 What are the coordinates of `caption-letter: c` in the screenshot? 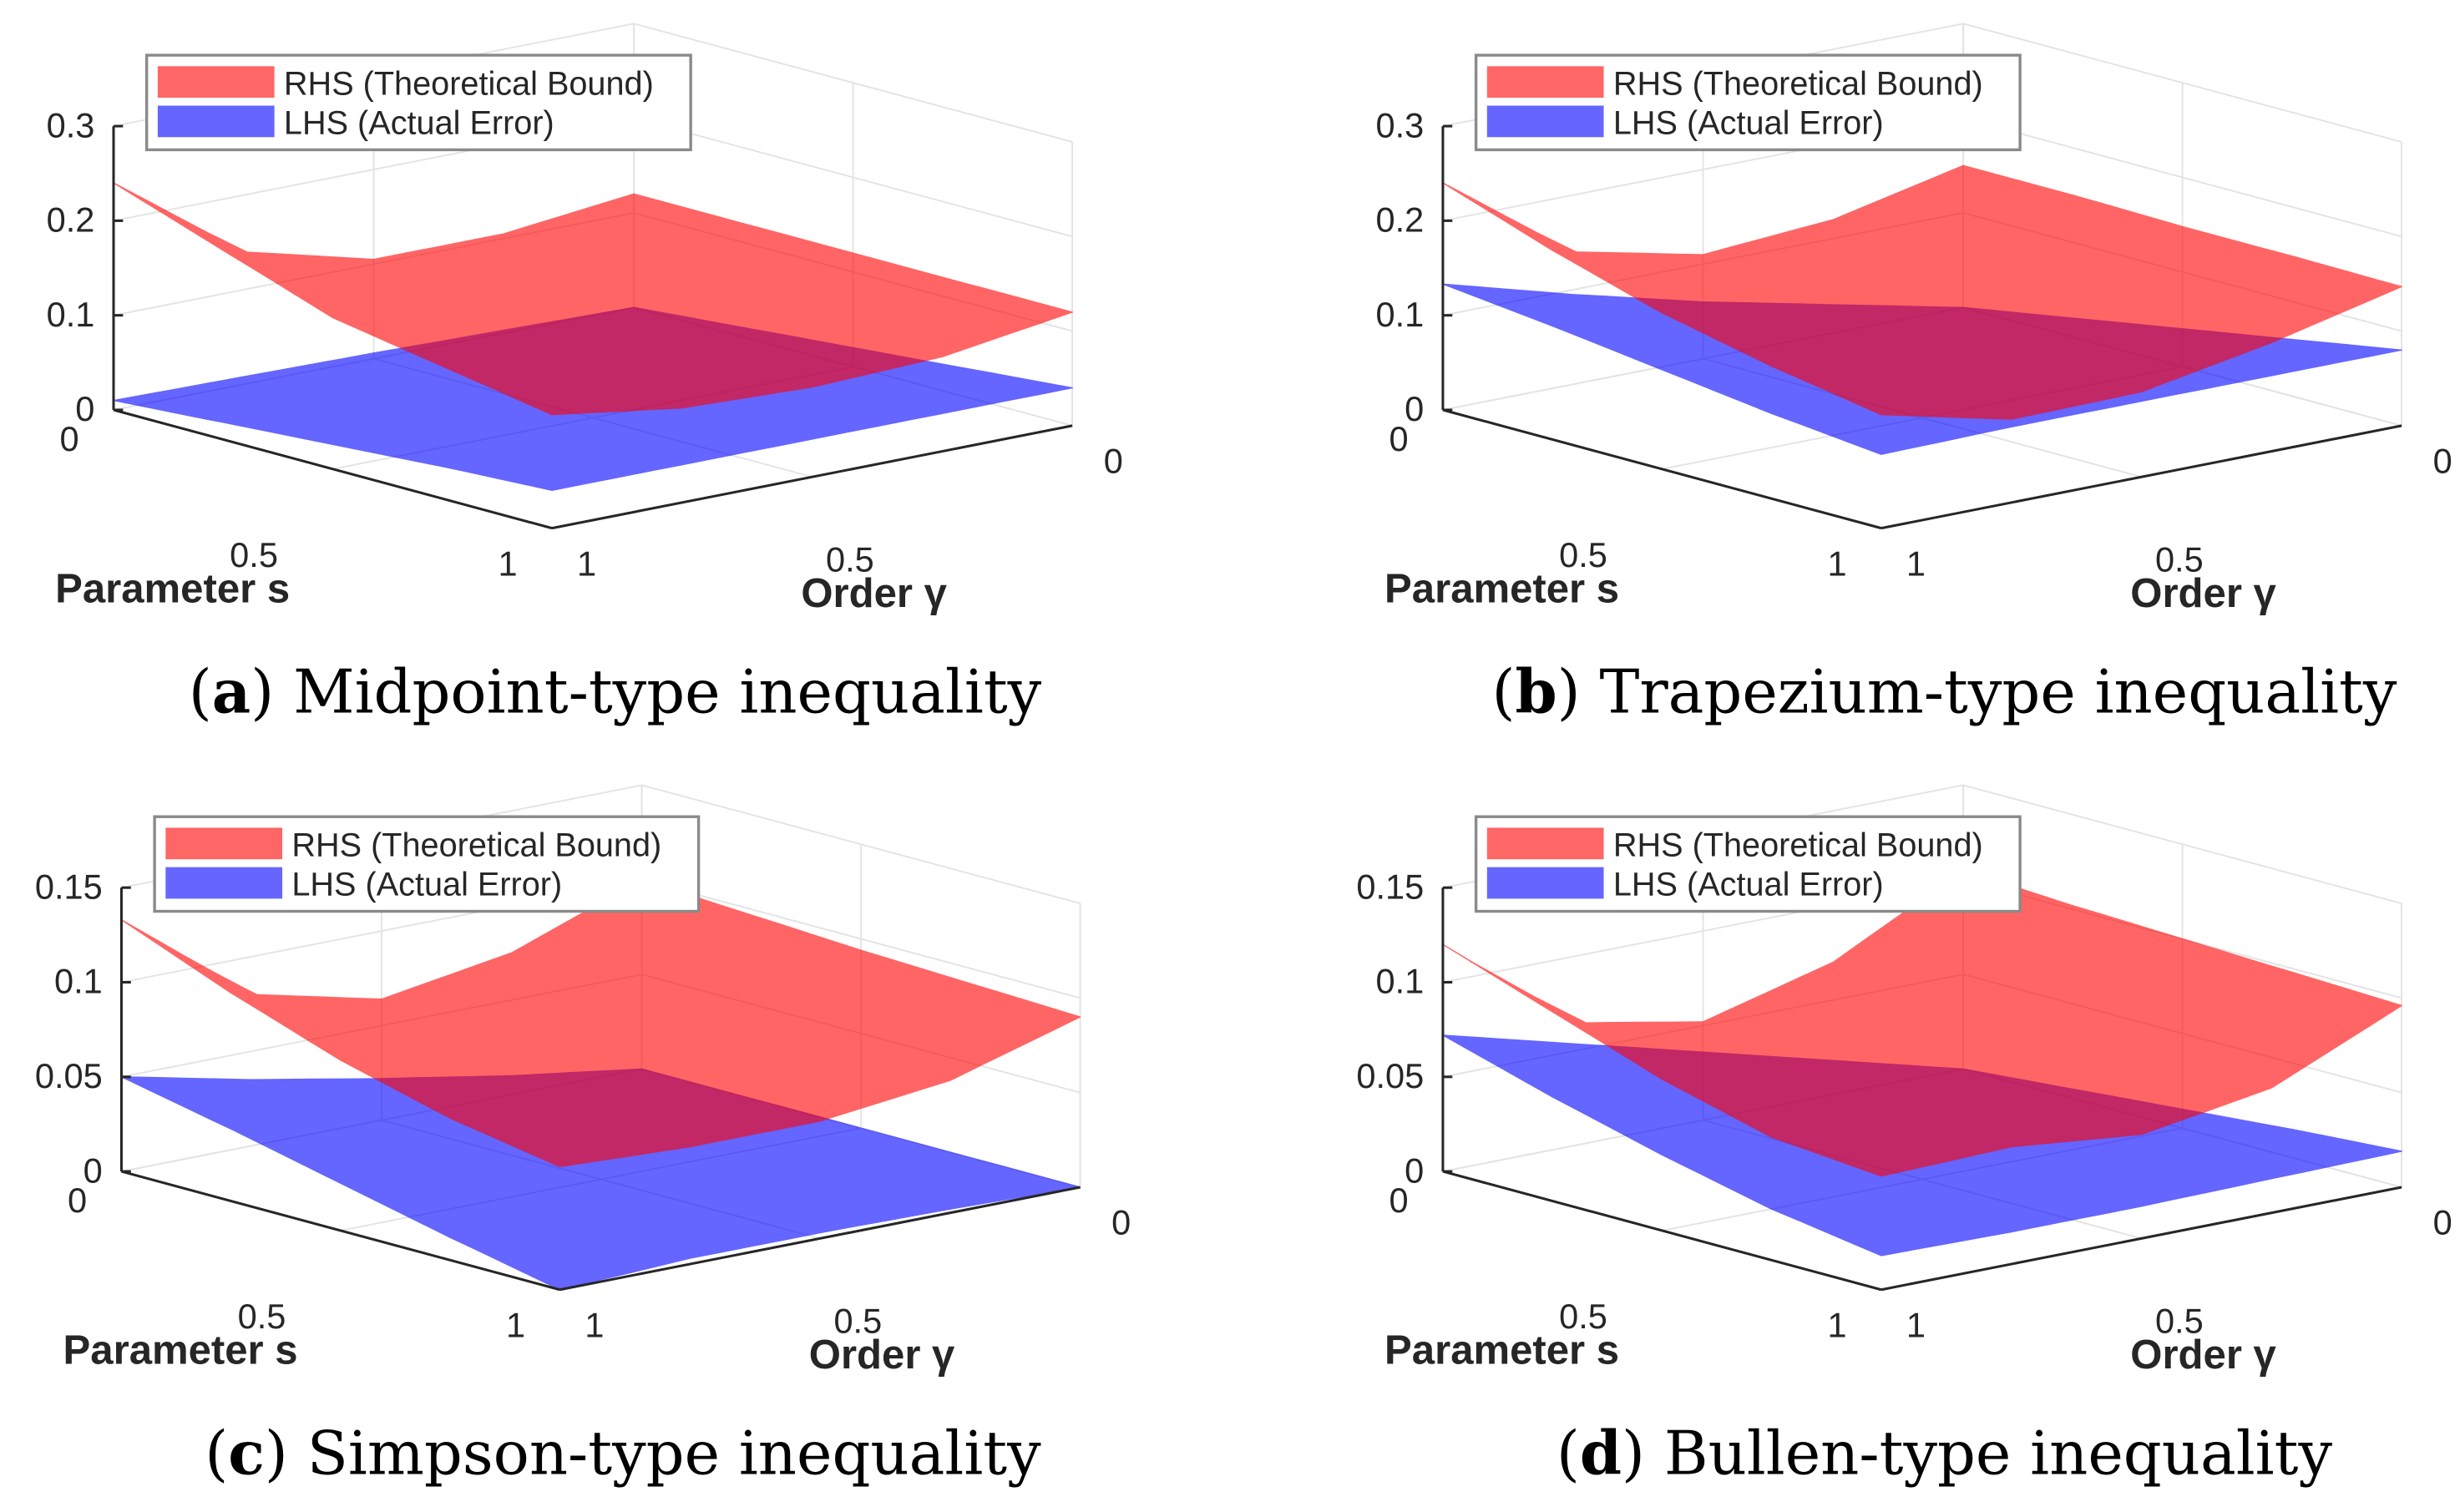 It's located at (246, 1454).